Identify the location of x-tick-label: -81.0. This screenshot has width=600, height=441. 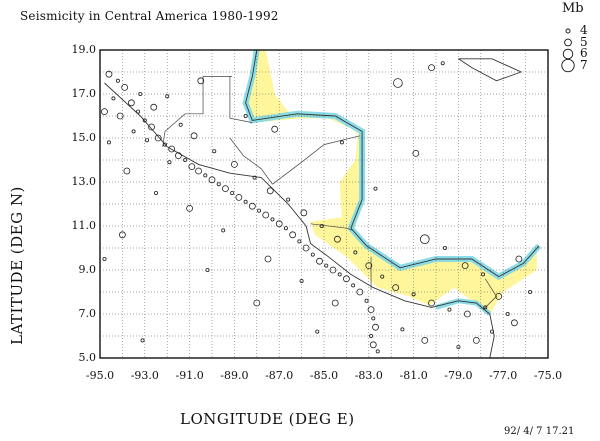
(413, 375).